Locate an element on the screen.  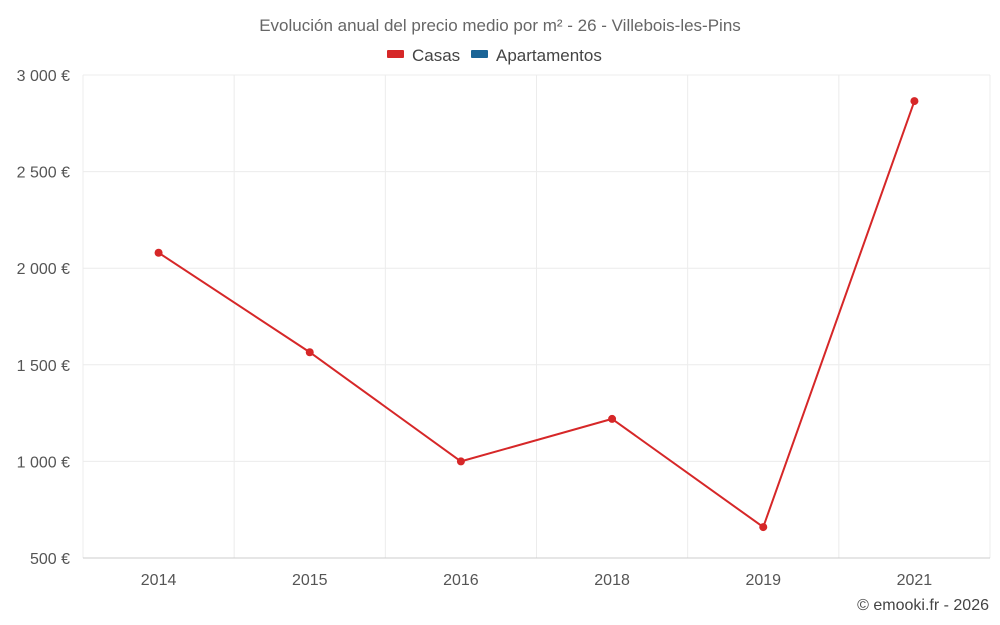
legend-swatch-apartamentos is located at coordinates (479, 54).